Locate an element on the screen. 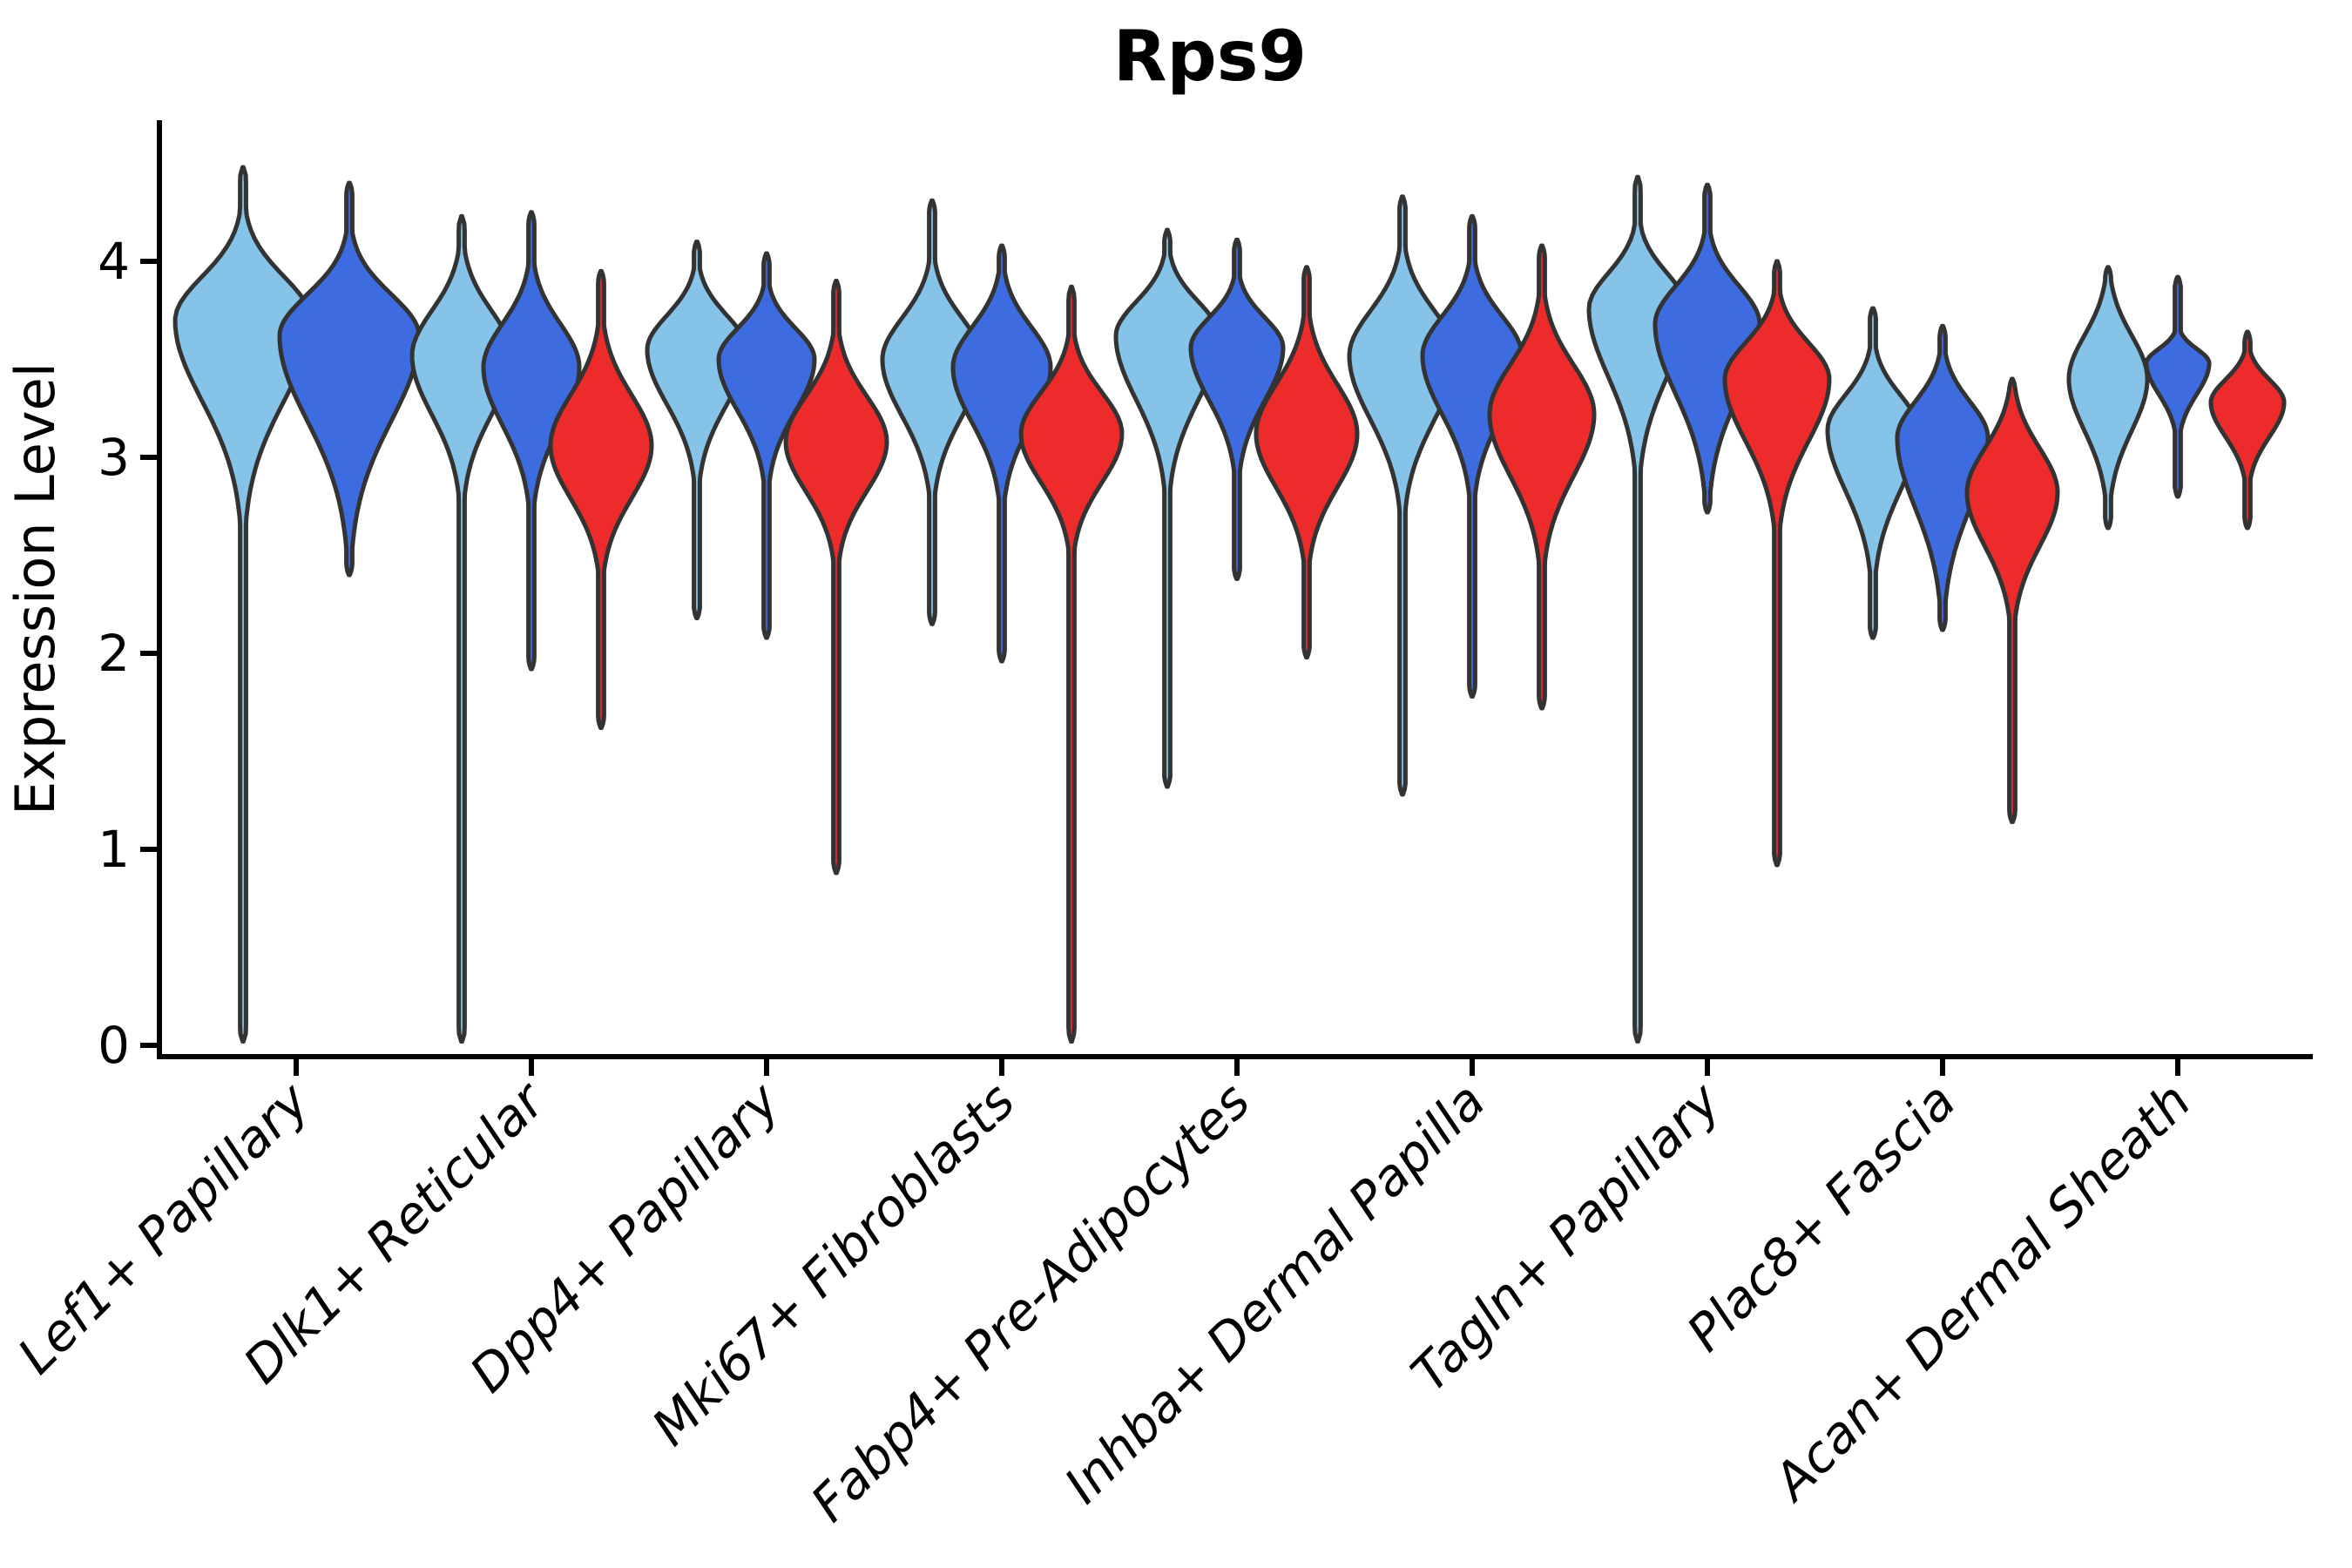  y-tick-label: 0 is located at coordinates (114, 1045).